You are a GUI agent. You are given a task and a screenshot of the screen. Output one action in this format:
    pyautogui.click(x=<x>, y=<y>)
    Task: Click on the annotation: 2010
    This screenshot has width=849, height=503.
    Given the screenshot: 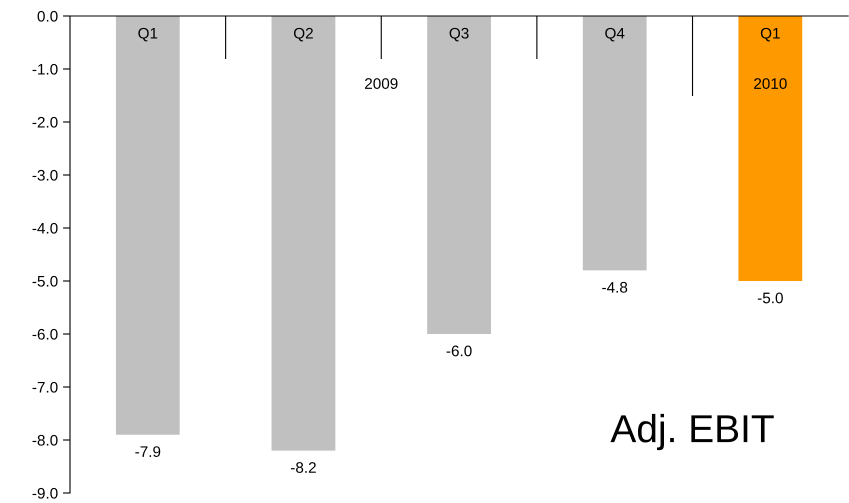 What is the action you would take?
    pyautogui.click(x=770, y=83)
    